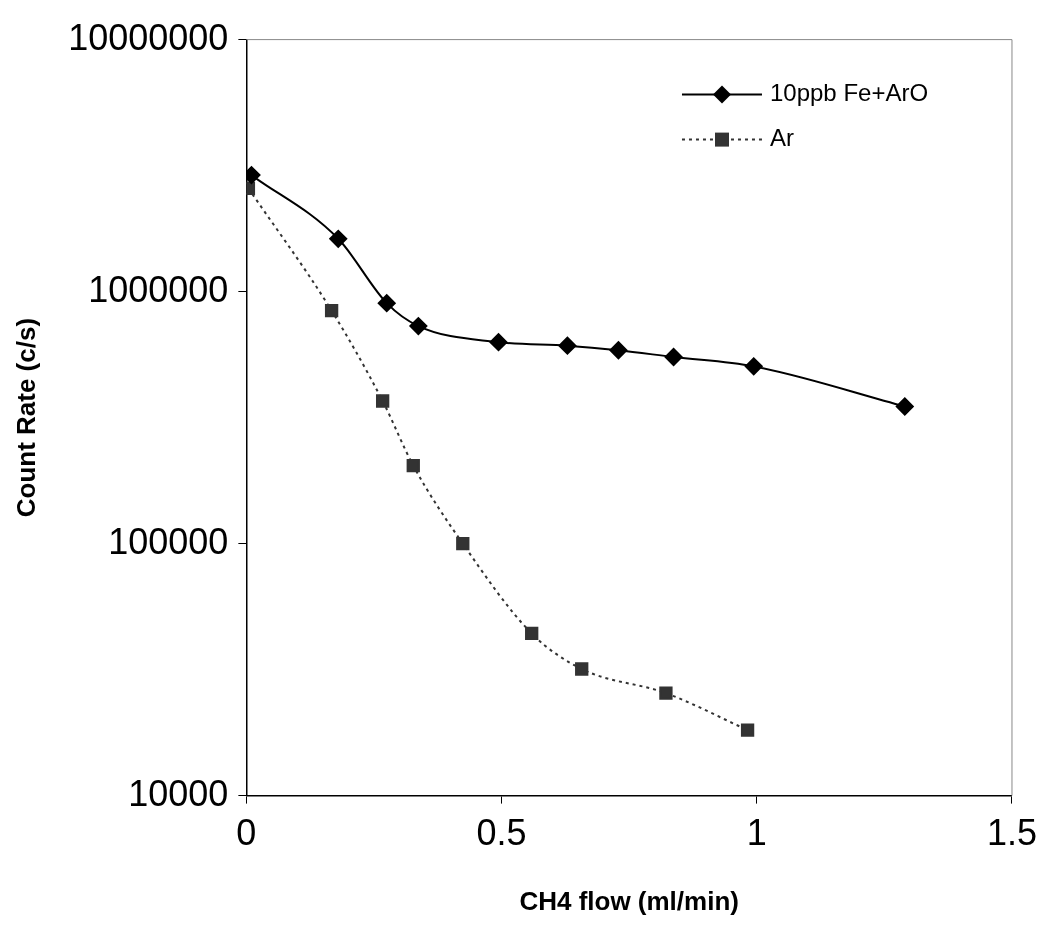  I want to click on y-tick-label: 1000000, so click(158, 289).